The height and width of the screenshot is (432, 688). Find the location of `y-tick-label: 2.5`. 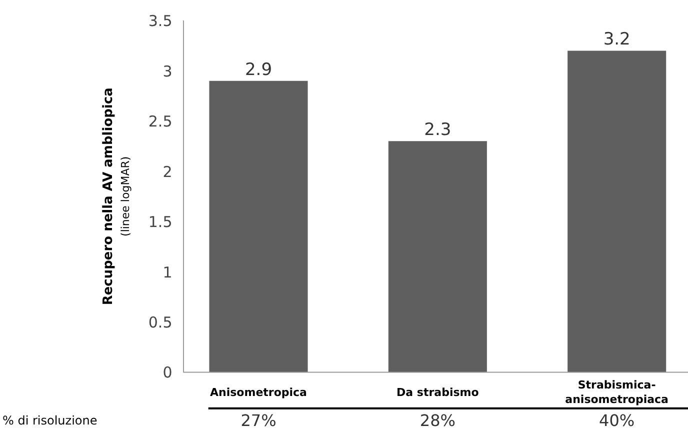

y-tick-label: 2.5 is located at coordinates (160, 121).